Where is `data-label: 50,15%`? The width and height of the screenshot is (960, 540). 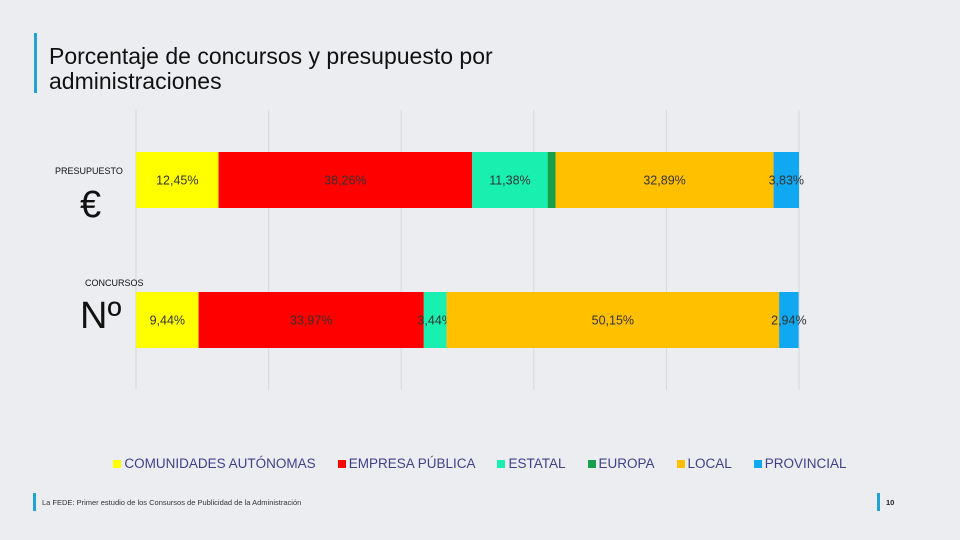
data-label: 50,15% is located at coordinates (613, 321).